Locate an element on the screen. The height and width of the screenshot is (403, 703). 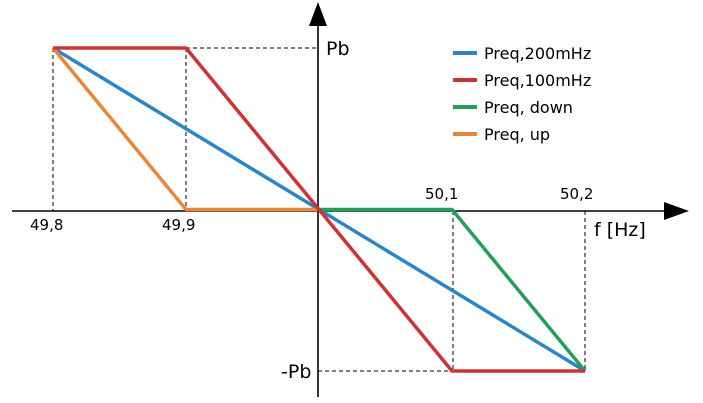
x-tick-label: 50,1 is located at coordinates (441, 194).